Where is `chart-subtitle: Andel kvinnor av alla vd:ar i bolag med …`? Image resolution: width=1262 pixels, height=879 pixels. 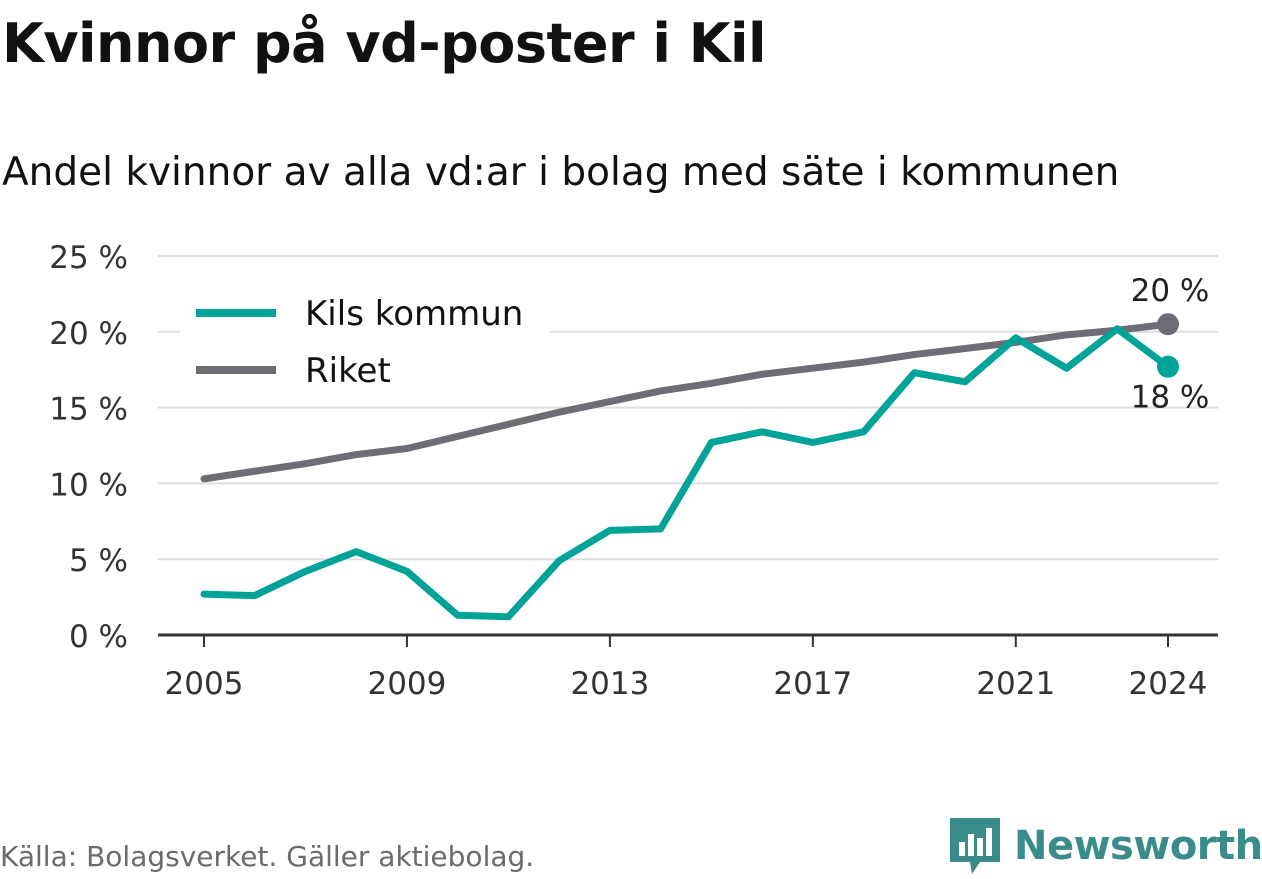
chart-subtitle: Andel kvinnor av alla vd:ar i bolag med … is located at coordinates (561, 172).